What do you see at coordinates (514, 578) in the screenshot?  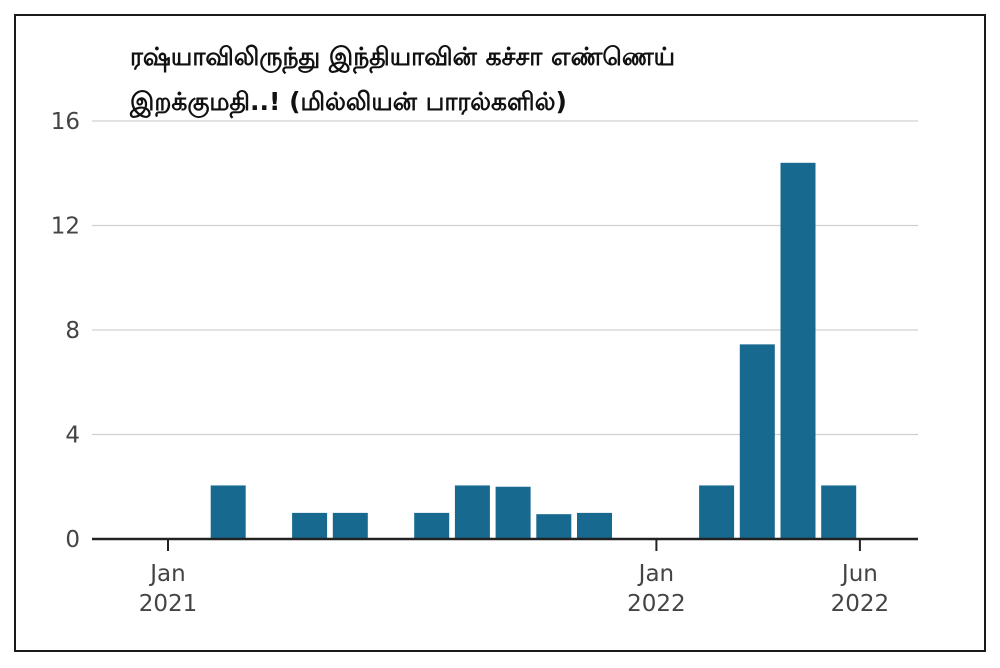 I see `x-axis-ticks: Jan 2021 Jan 2022 Jun 2022` at bounding box center [514, 578].